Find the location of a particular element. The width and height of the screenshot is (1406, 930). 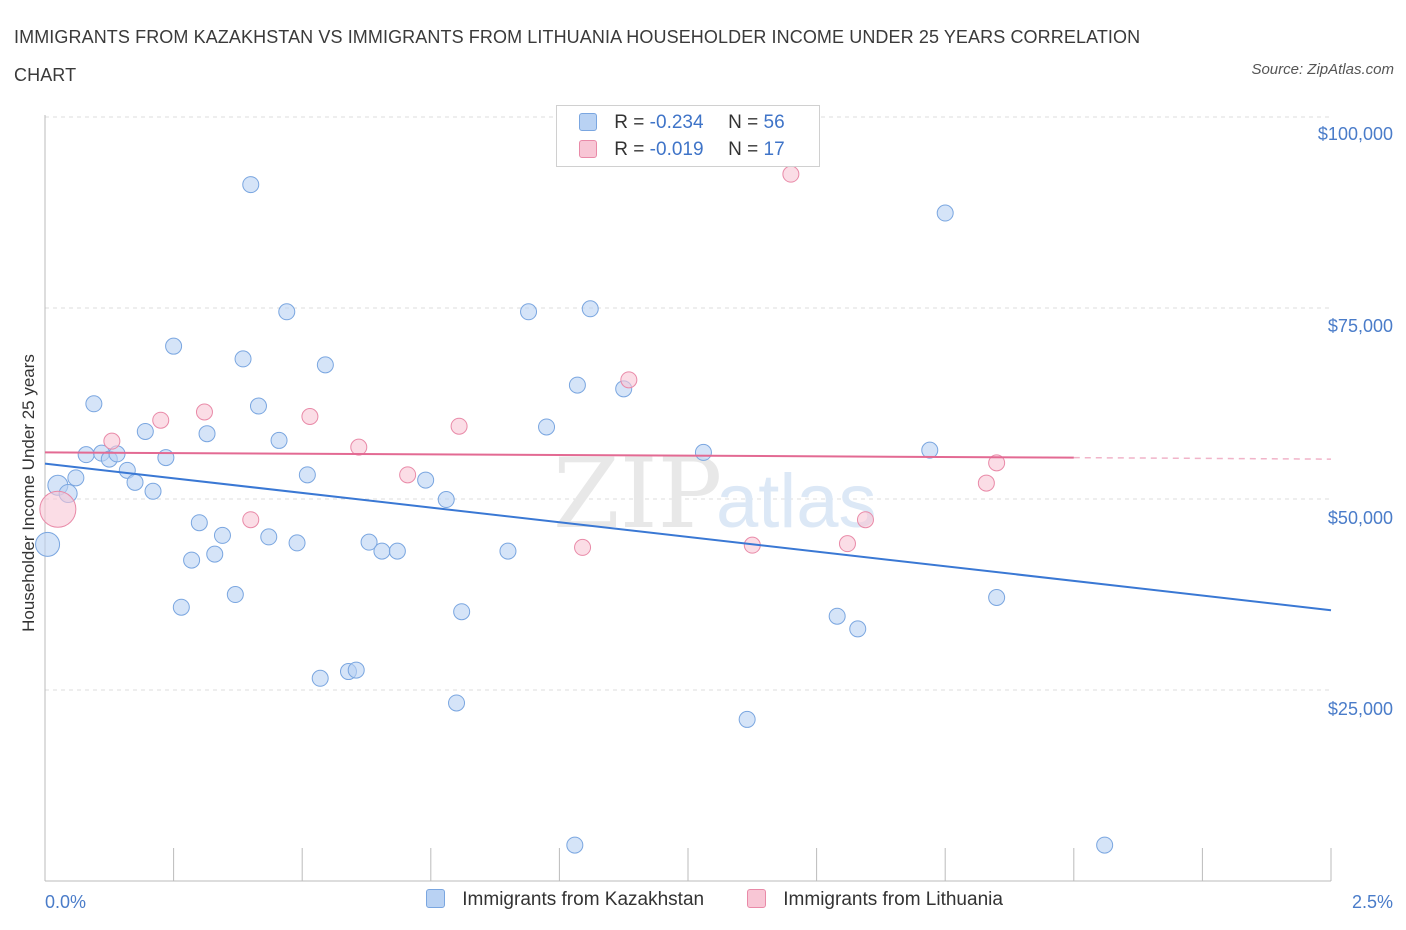

y-tick-label: $25,000 is located at coordinates (1360, 709).